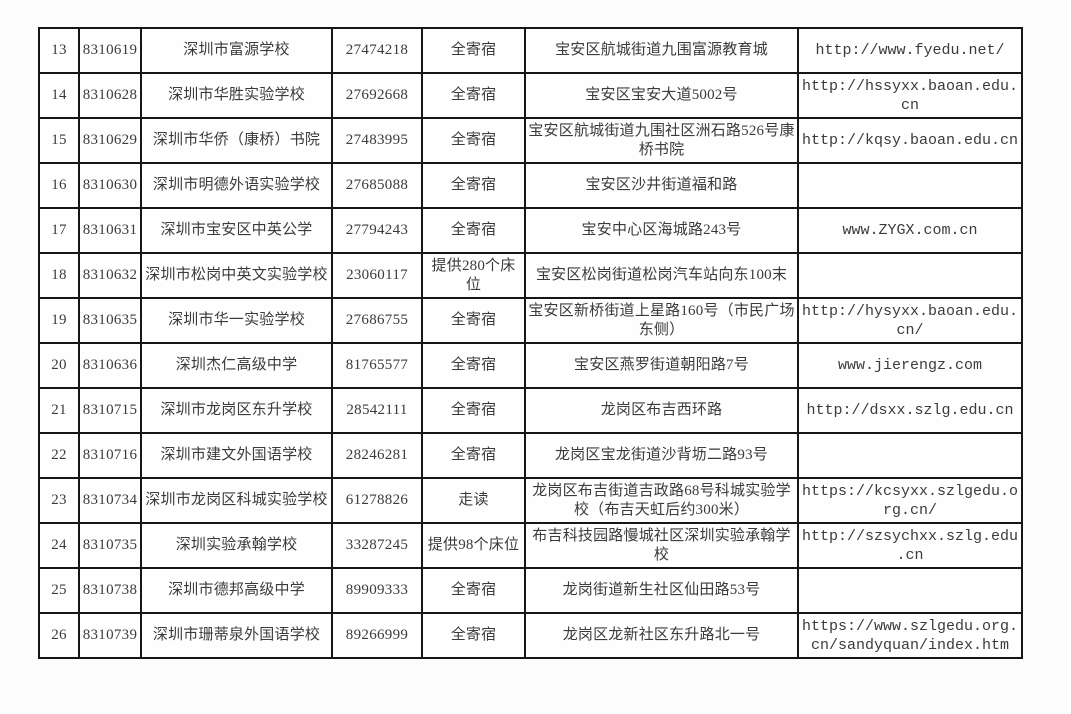 The image size is (1071, 714). What do you see at coordinates (110, 185) in the screenshot?
I see `cell-school-code: 8310630` at bounding box center [110, 185].